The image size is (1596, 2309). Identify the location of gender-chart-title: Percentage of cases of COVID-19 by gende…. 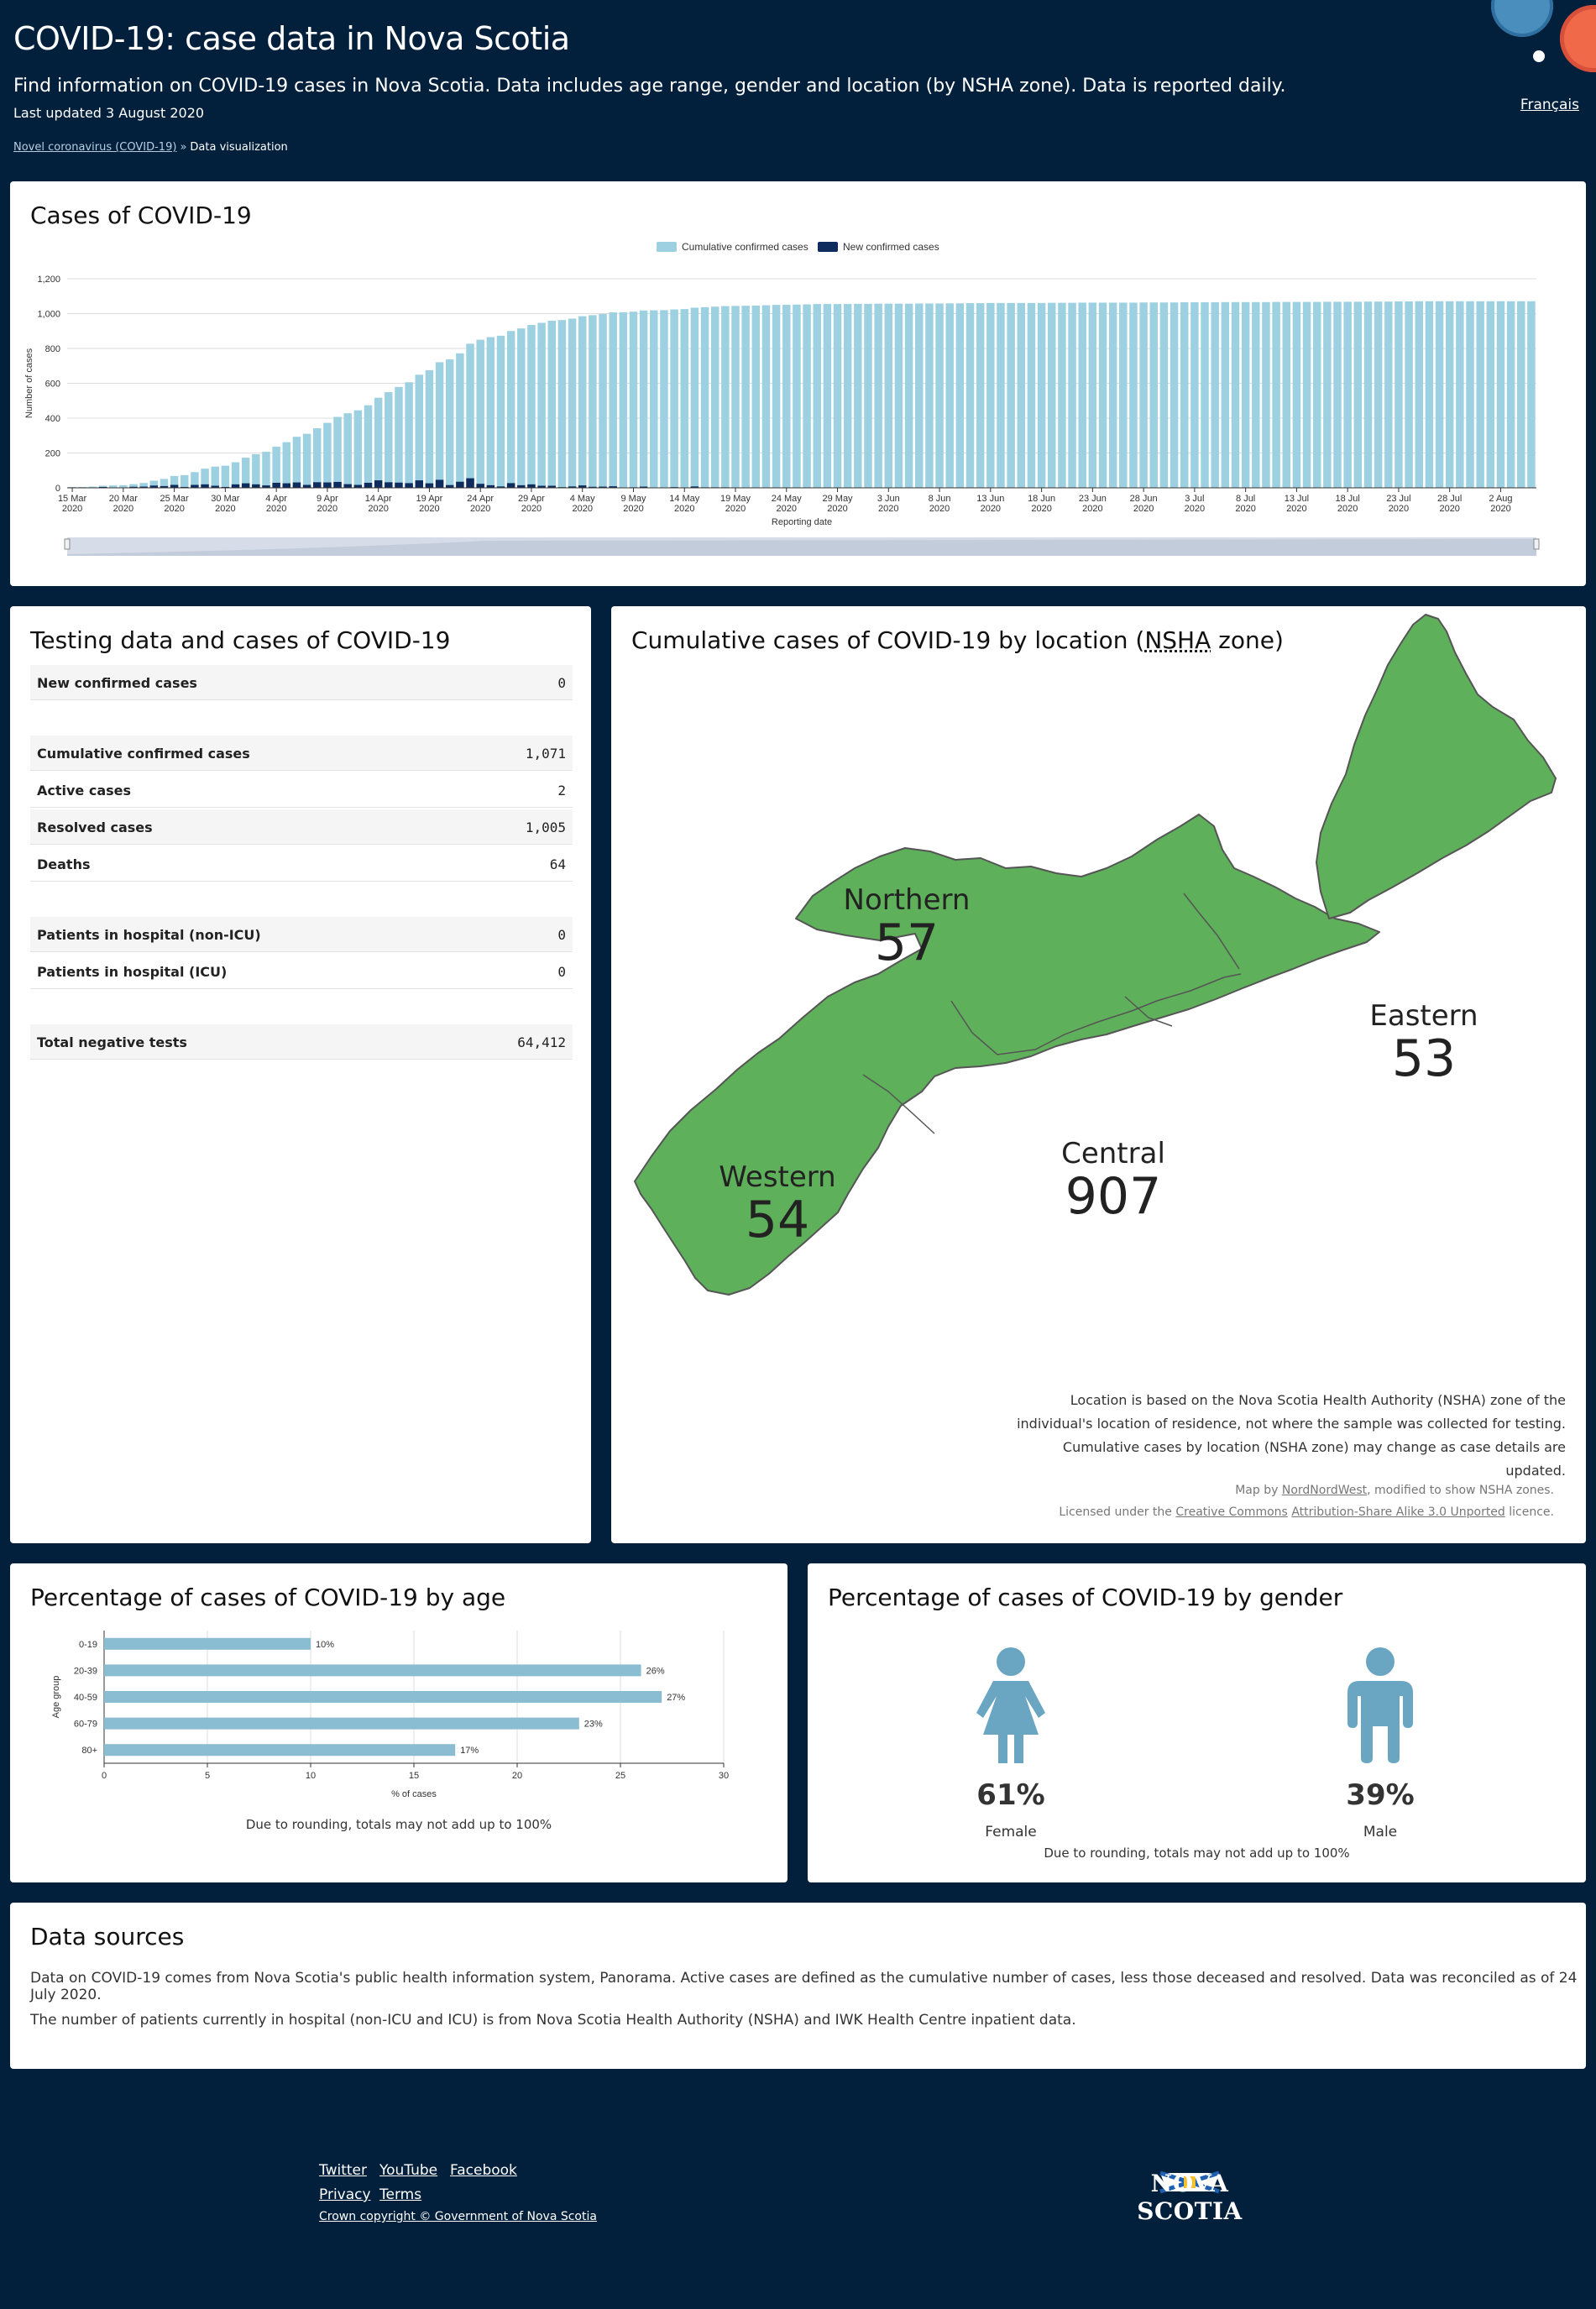
(1085, 1597).